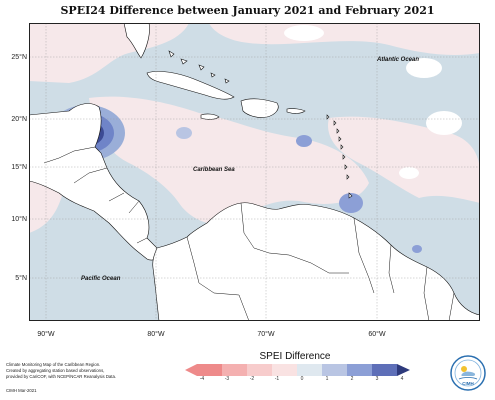  Describe the element at coordinates (296, 111) in the screenshot. I see `puerto-rico` at that location.